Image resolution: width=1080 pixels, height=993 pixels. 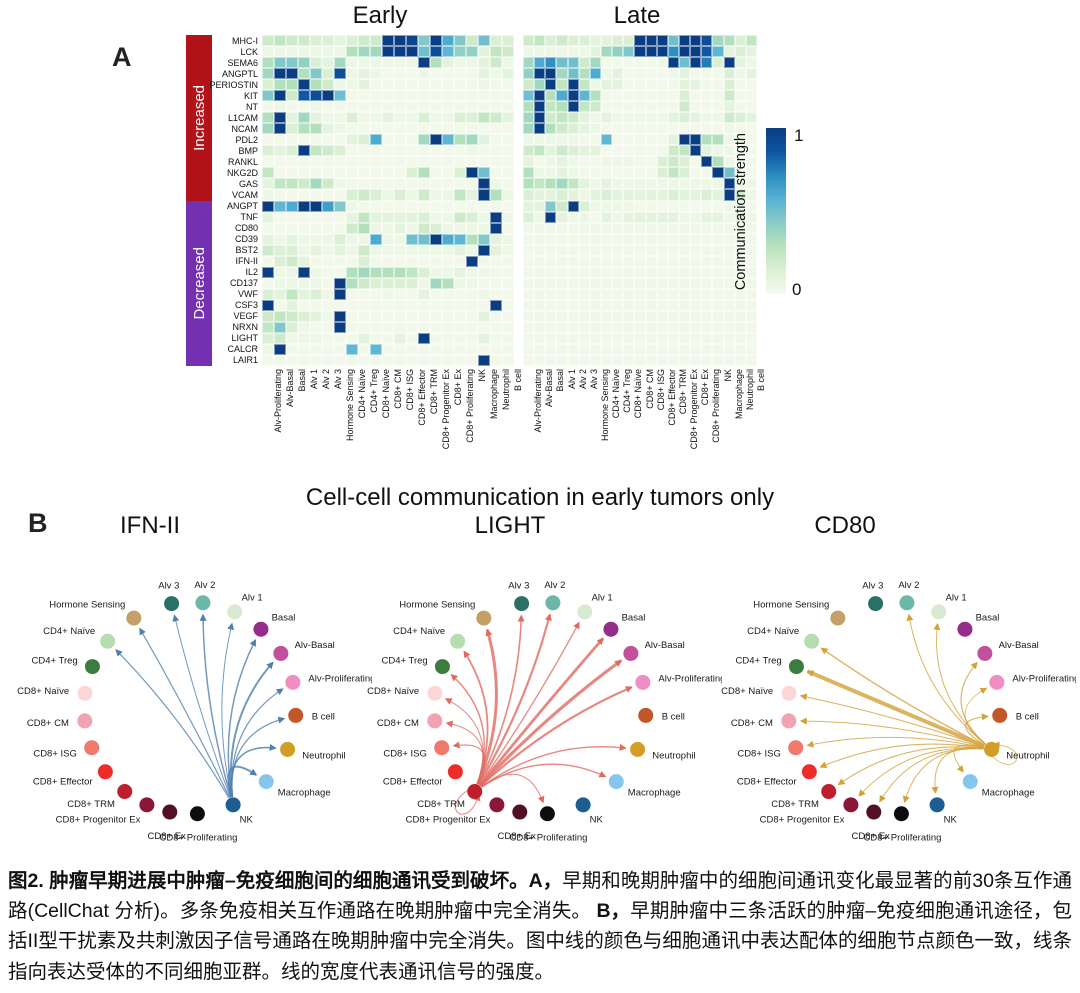 I want to click on cell-node-label: Alv 2, so click(x=554, y=585).